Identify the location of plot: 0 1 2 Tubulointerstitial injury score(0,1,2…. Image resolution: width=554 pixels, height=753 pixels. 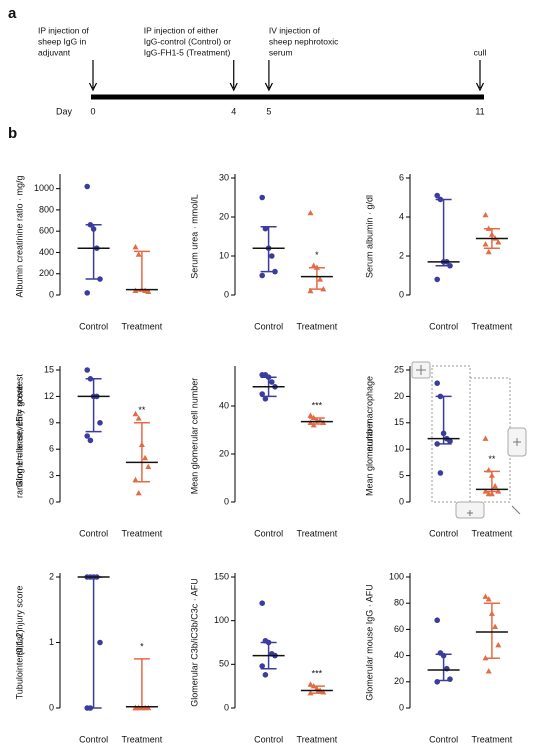
(88, 657).